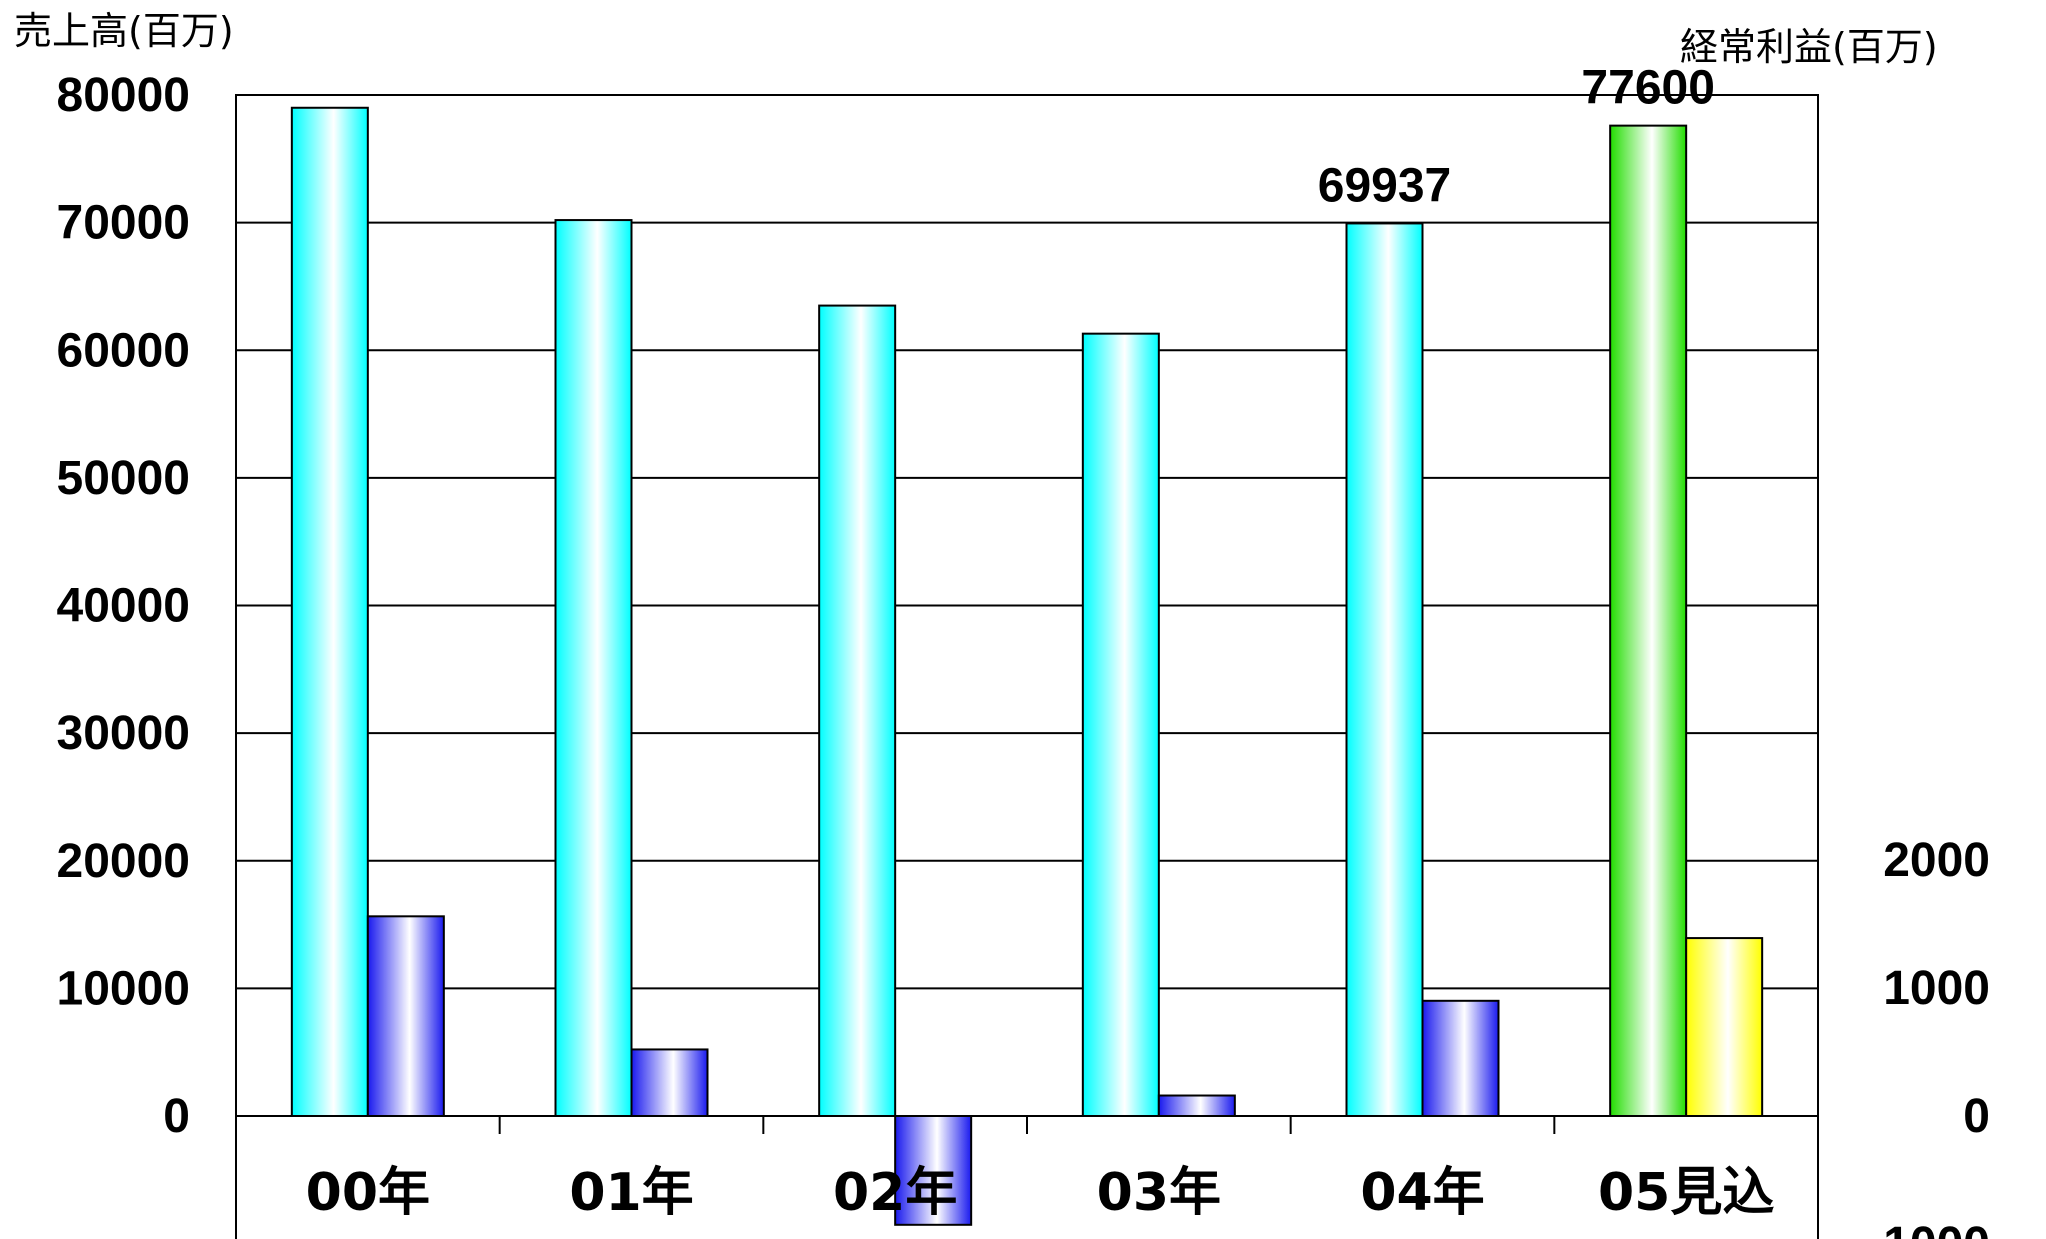 The width and height of the screenshot is (2046, 1239). I want to click on left-axis-title: 売上高(百万), so click(124, 31).